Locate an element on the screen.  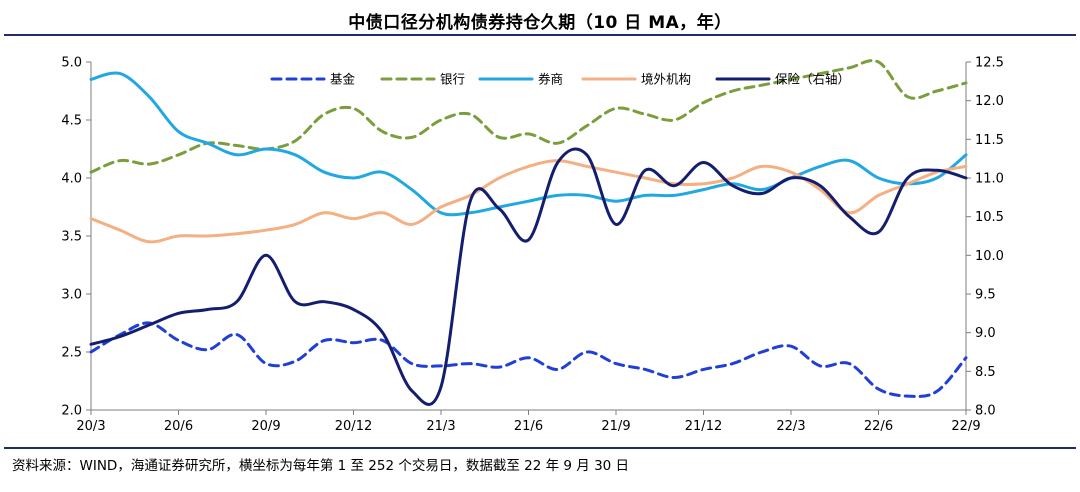
y-left-tick-label: 2.0 is located at coordinates (71, 411).